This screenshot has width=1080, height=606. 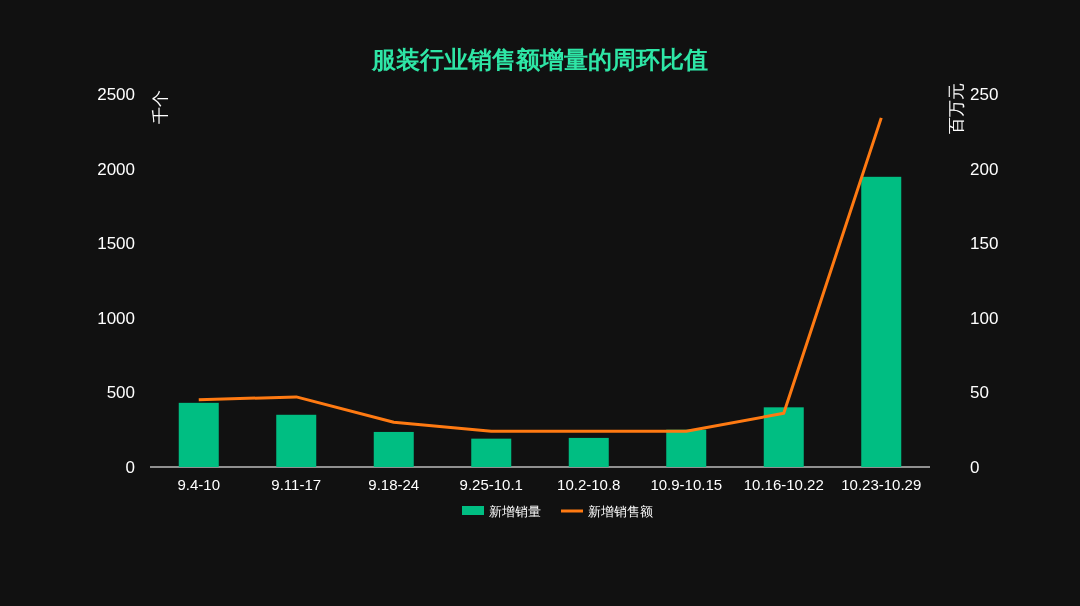 What do you see at coordinates (620, 511) in the screenshot?
I see `legend-label: 新增销售额` at bounding box center [620, 511].